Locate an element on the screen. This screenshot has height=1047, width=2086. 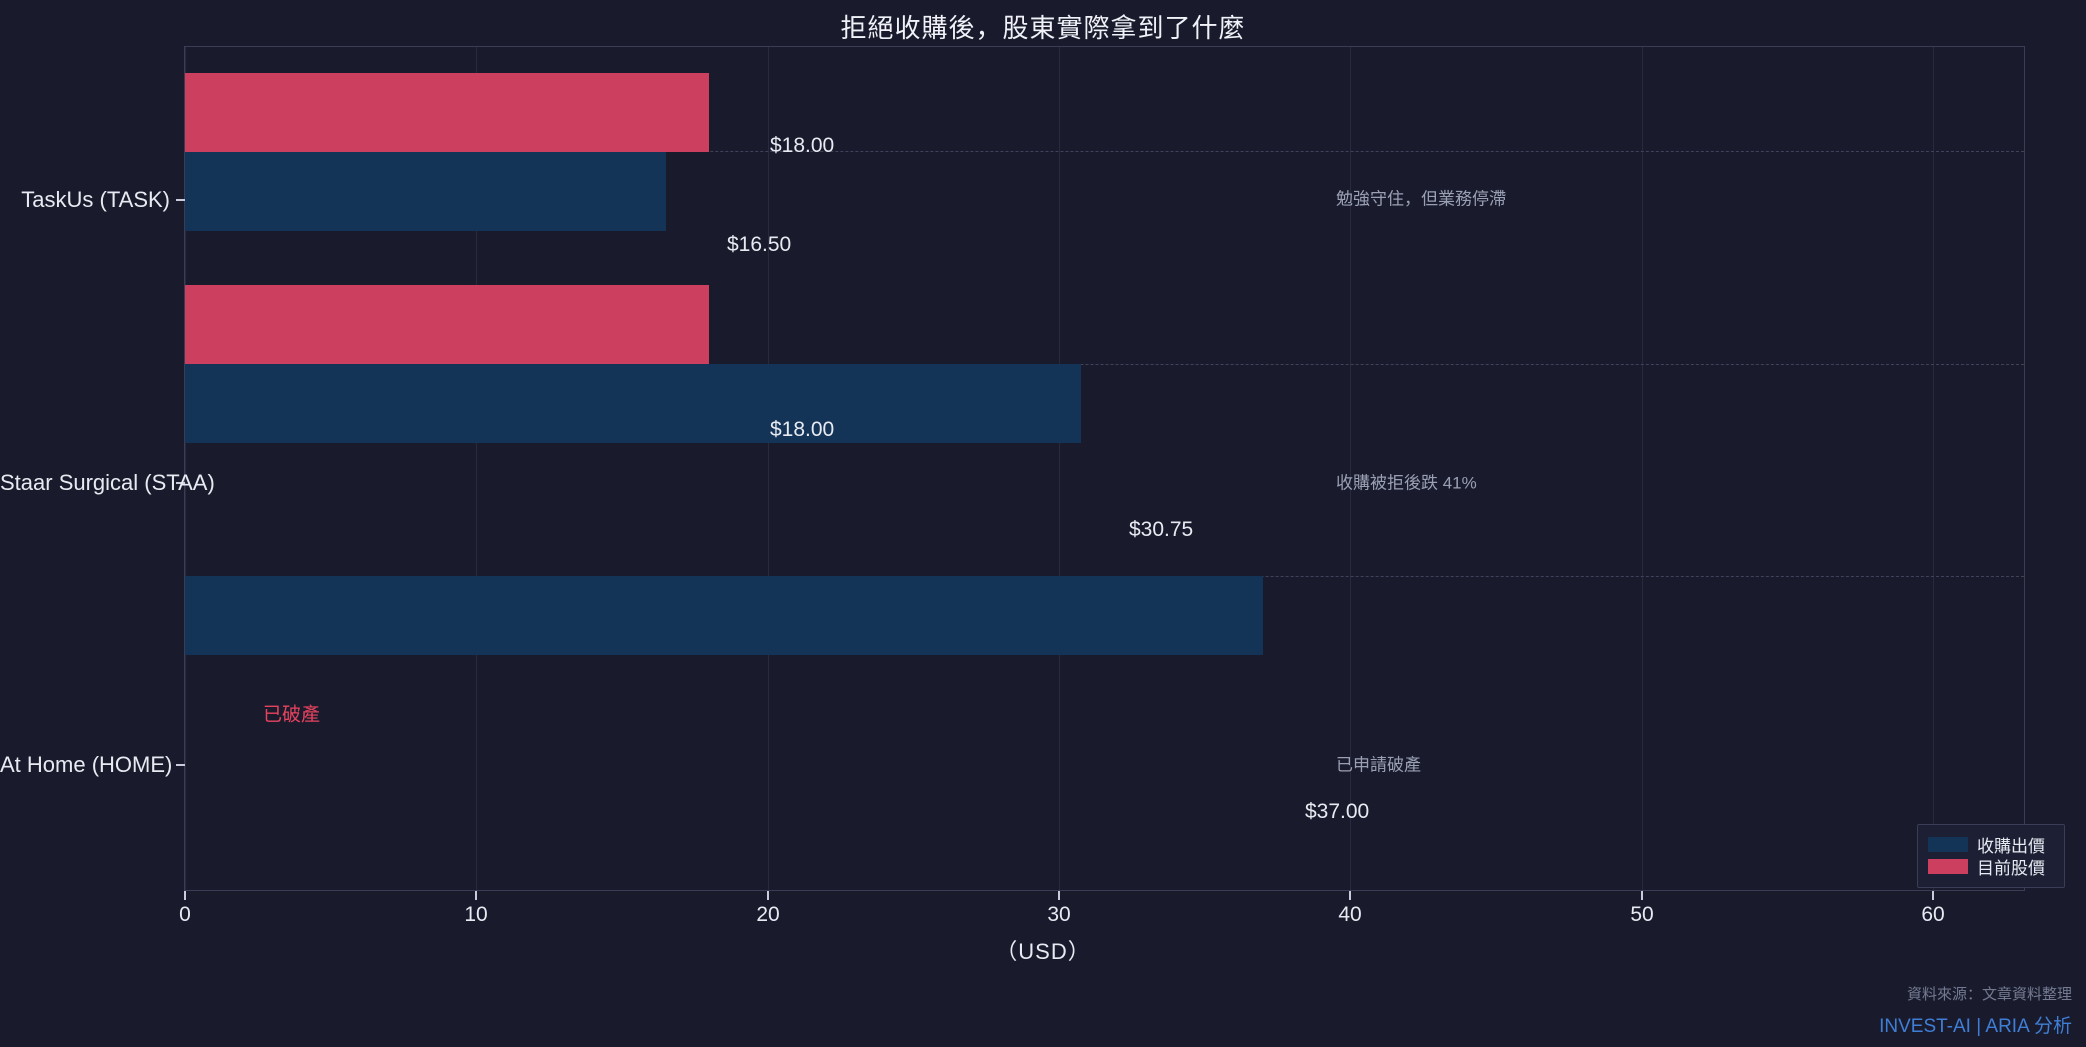
bar-home-offer is located at coordinates (724, 615).